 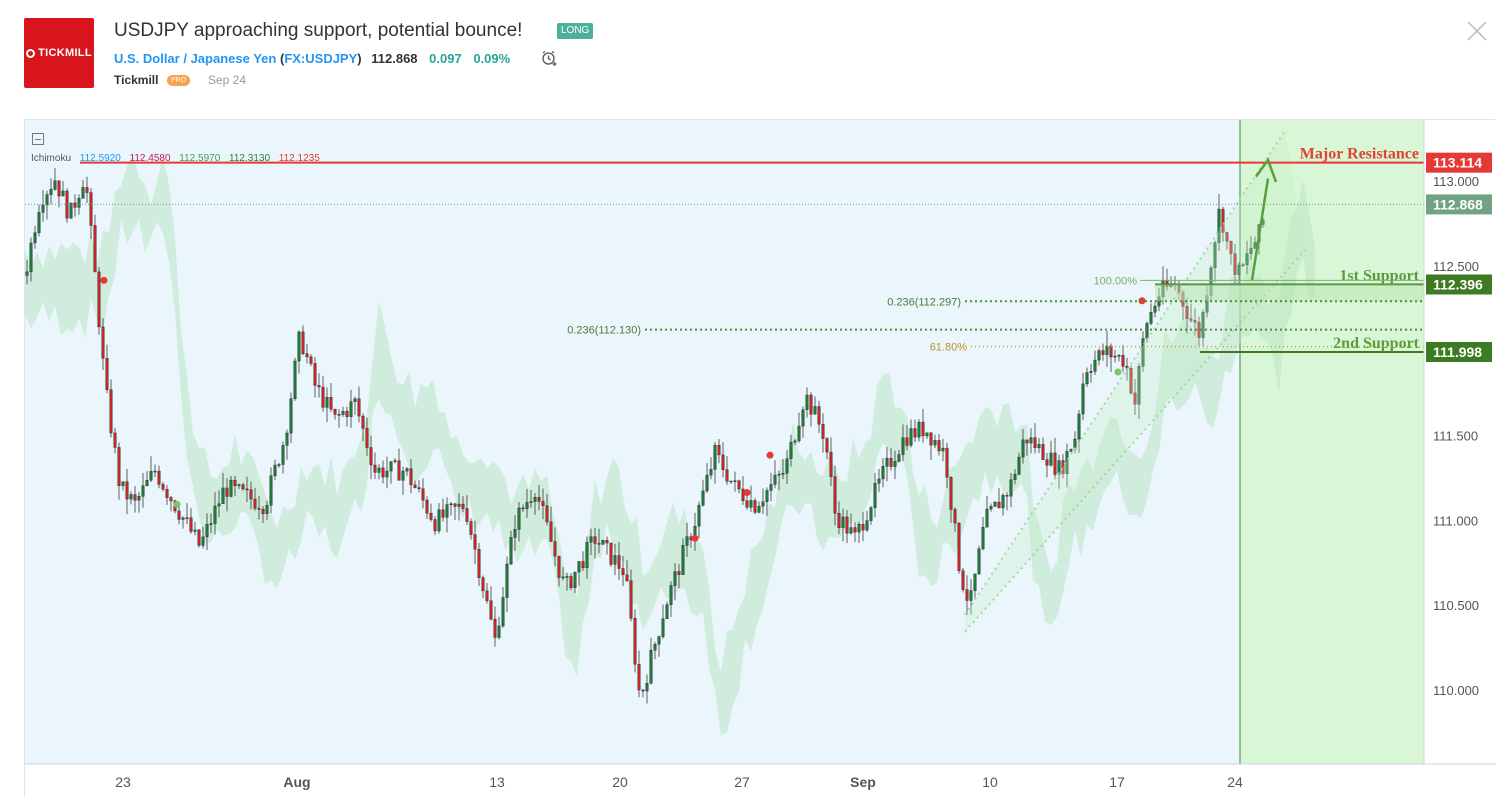 What do you see at coordinates (1235, 782) in the screenshot?
I see `x-tick-label: 24` at bounding box center [1235, 782].